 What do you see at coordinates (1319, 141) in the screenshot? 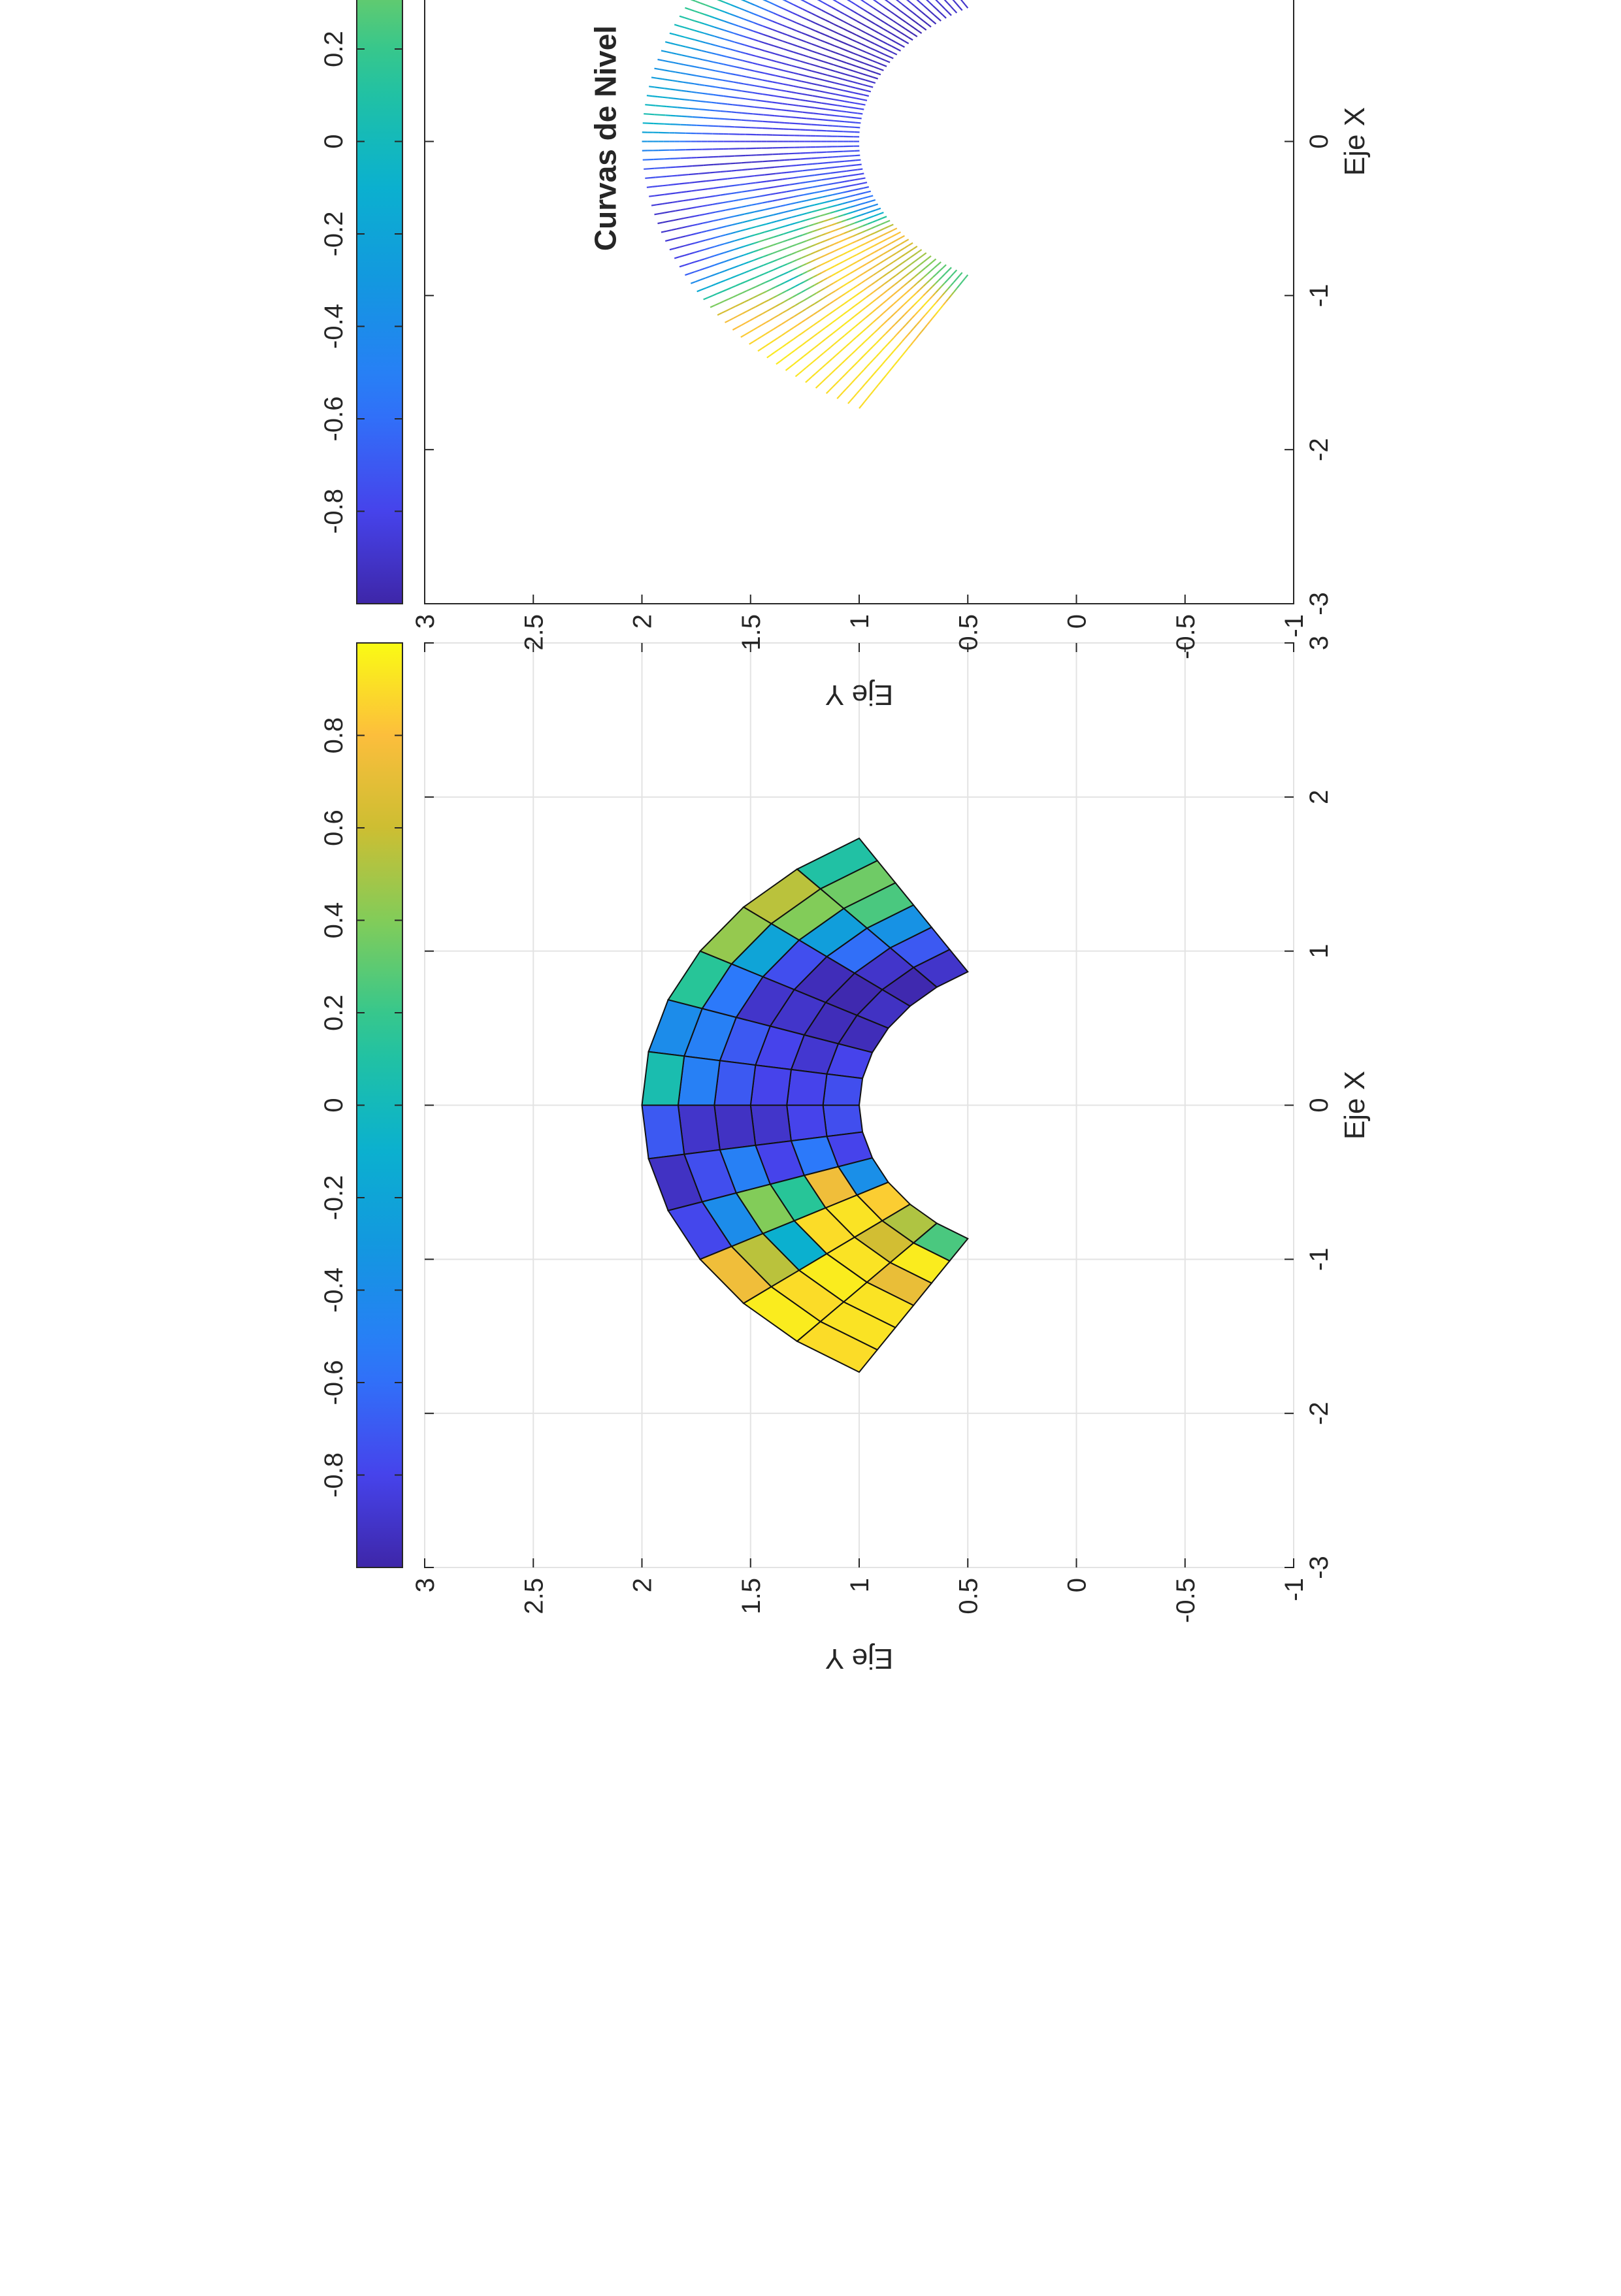
I see `x-tick-label: 0` at bounding box center [1319, 141].